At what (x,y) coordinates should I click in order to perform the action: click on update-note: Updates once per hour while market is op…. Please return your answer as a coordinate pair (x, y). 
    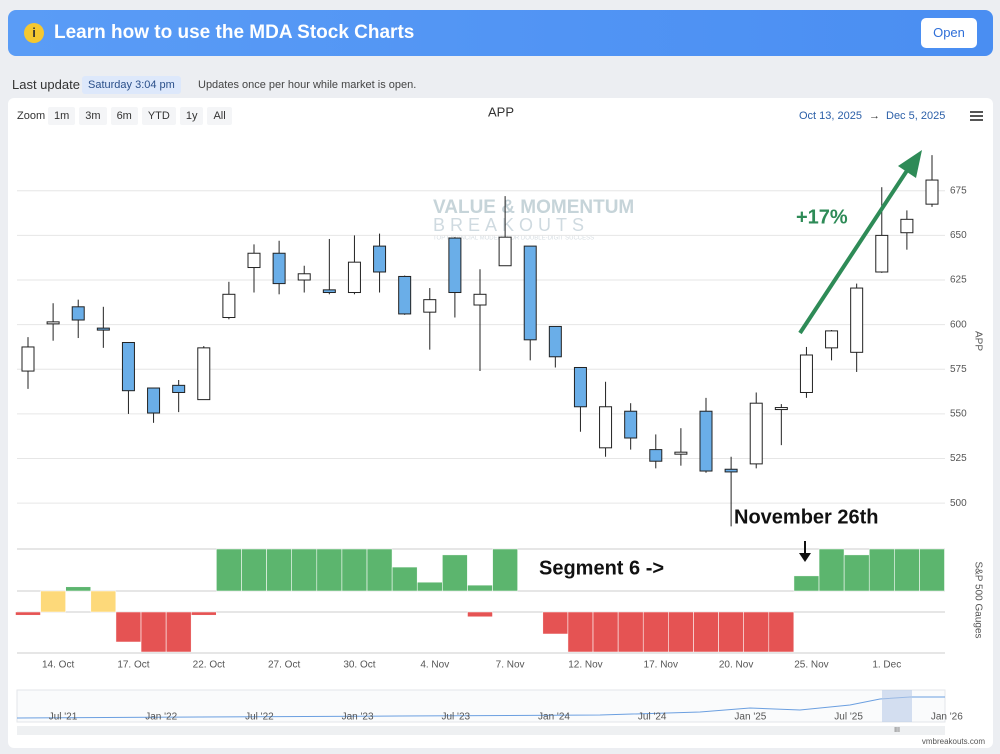
    Looking at the image, I should click on (307, 85).